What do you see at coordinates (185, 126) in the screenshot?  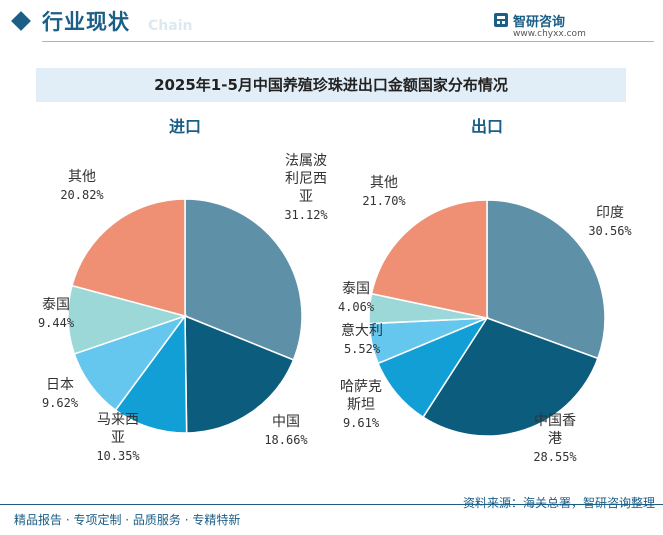 I see `pie-title: 进口` at bounding box center [185, 126].